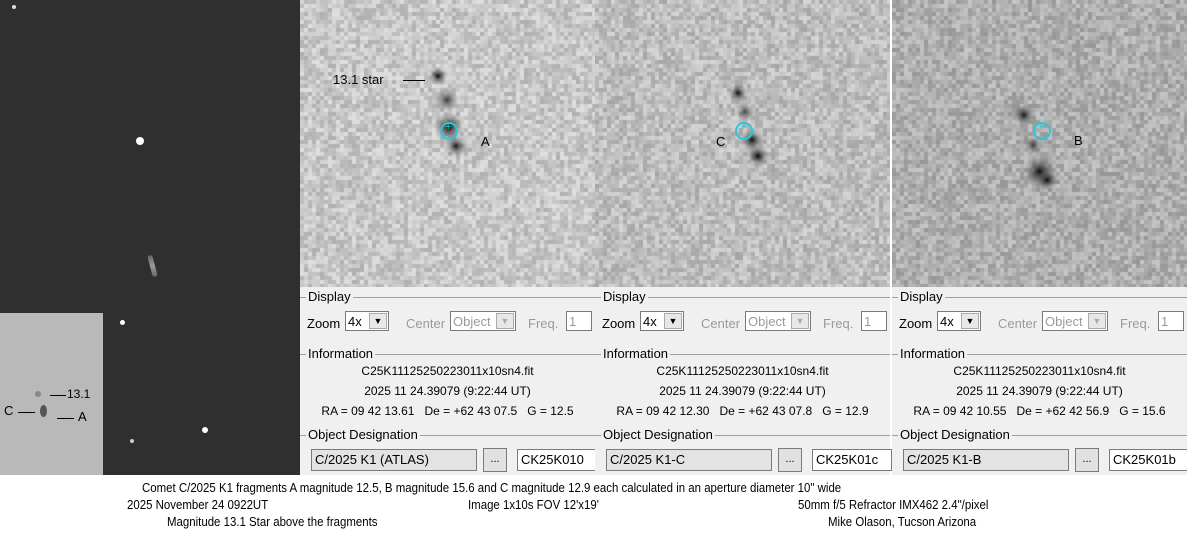  I want to click on inset-label-c: C, so click(8, 410).